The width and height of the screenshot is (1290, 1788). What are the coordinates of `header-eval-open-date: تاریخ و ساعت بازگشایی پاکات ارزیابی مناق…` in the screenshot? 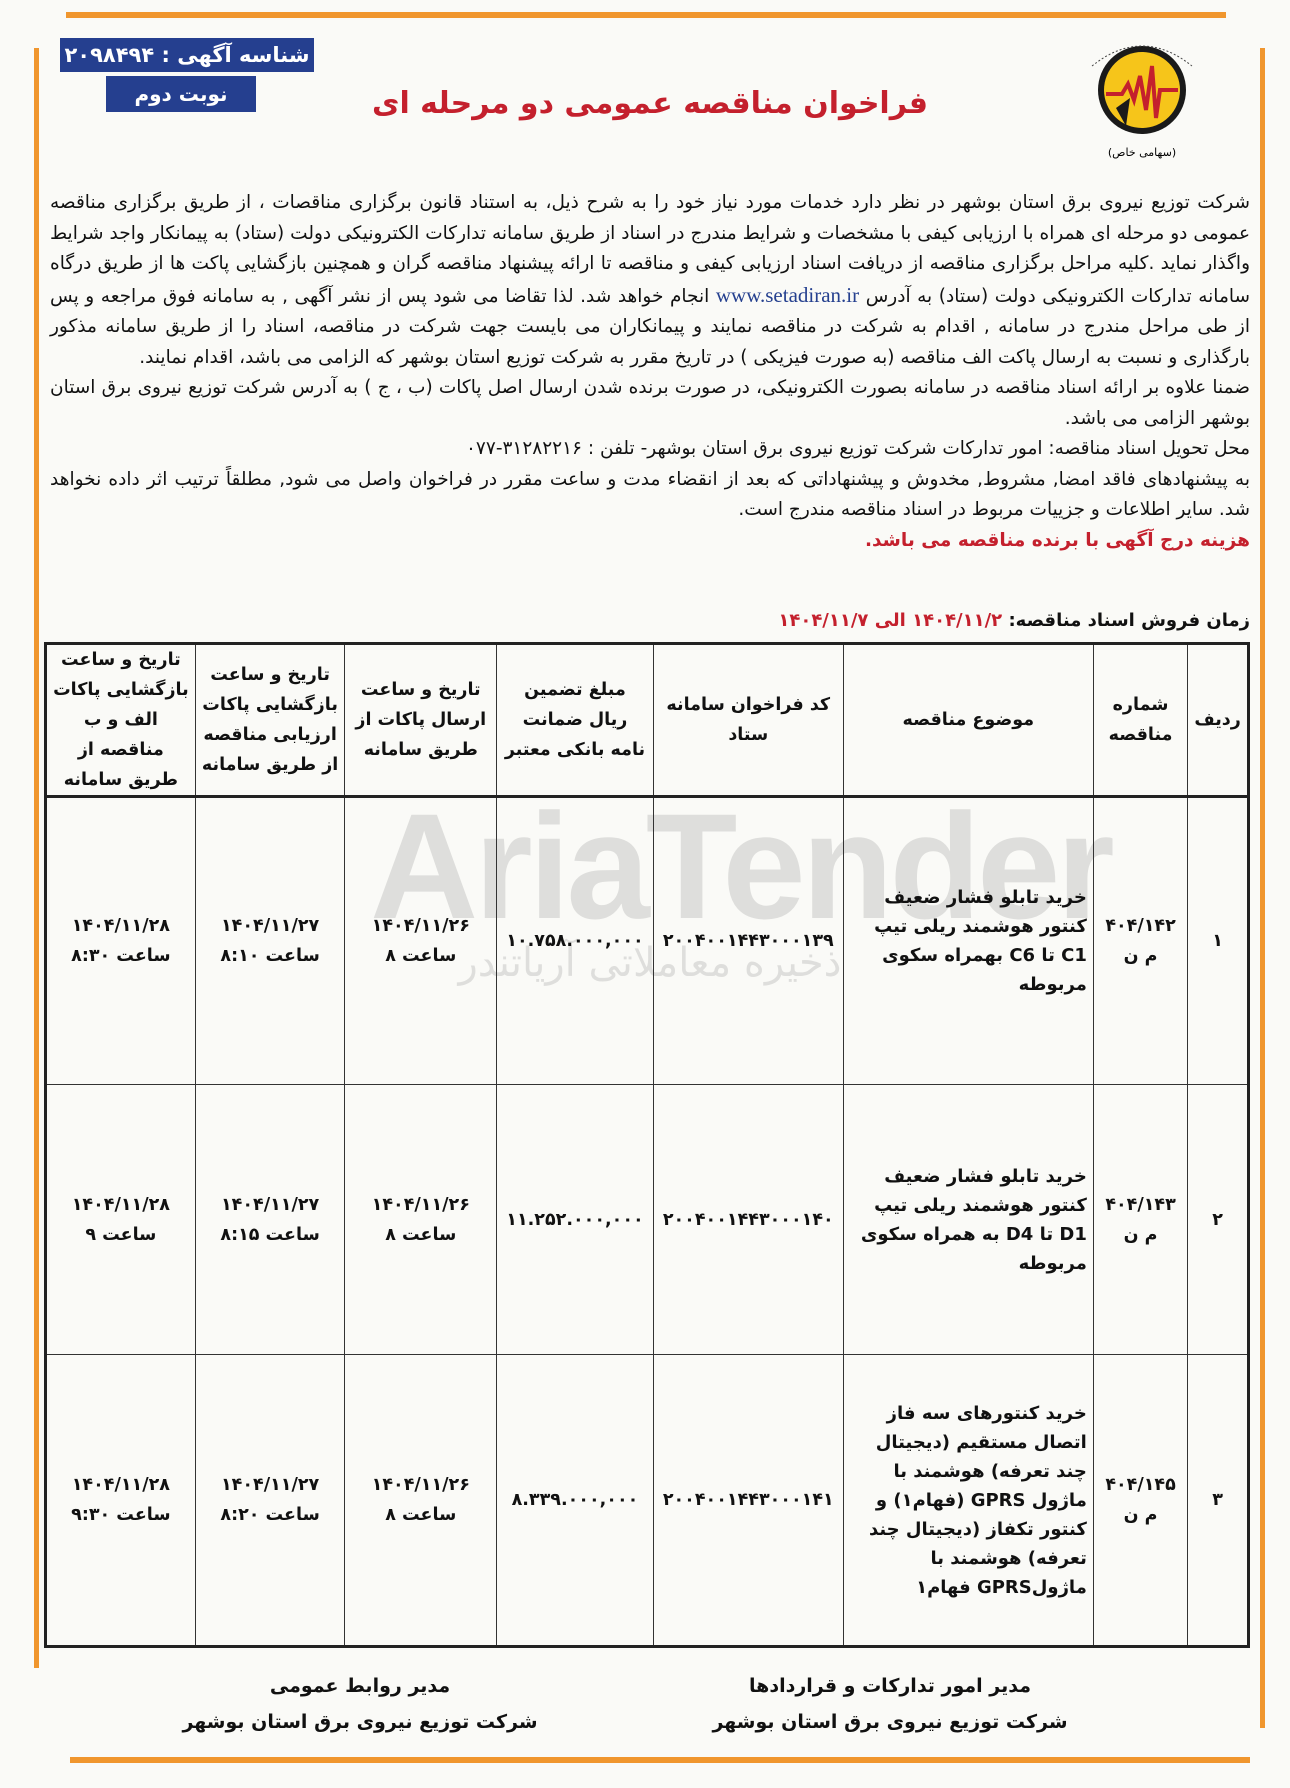 It's located at (270, 720).